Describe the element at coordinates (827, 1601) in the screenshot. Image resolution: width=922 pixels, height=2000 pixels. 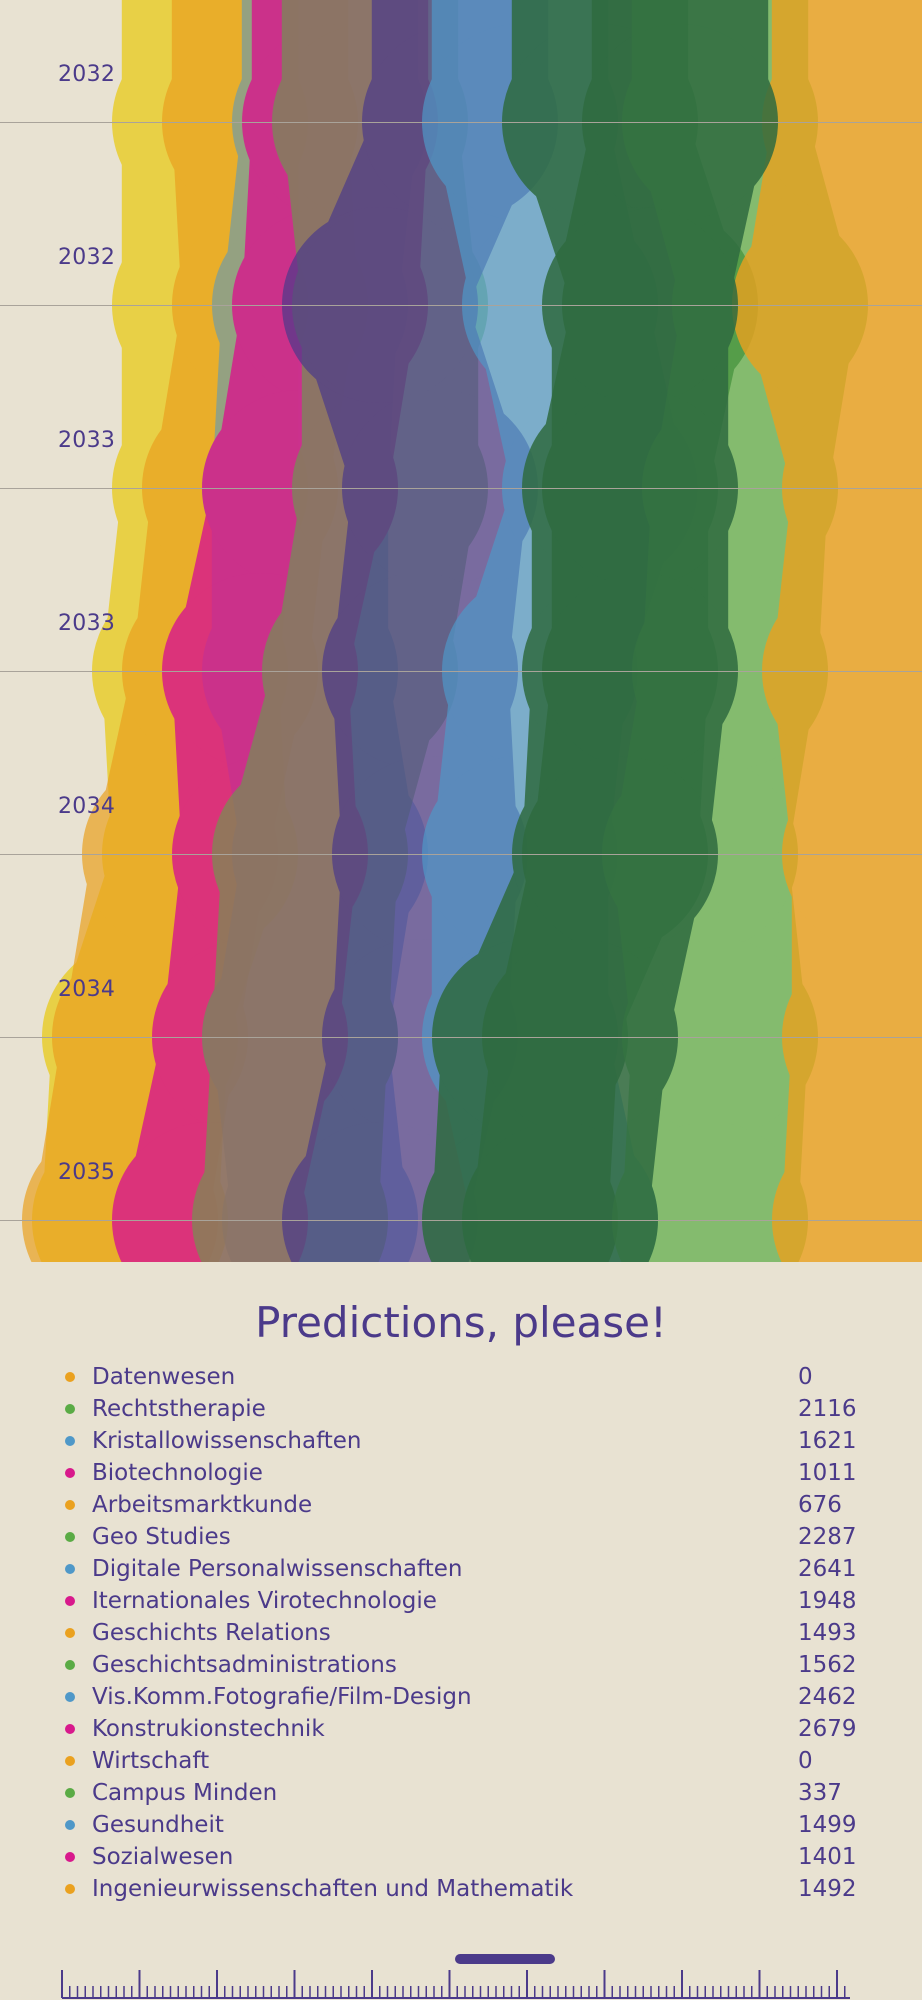
I see `legend-value: 1948` at that location.